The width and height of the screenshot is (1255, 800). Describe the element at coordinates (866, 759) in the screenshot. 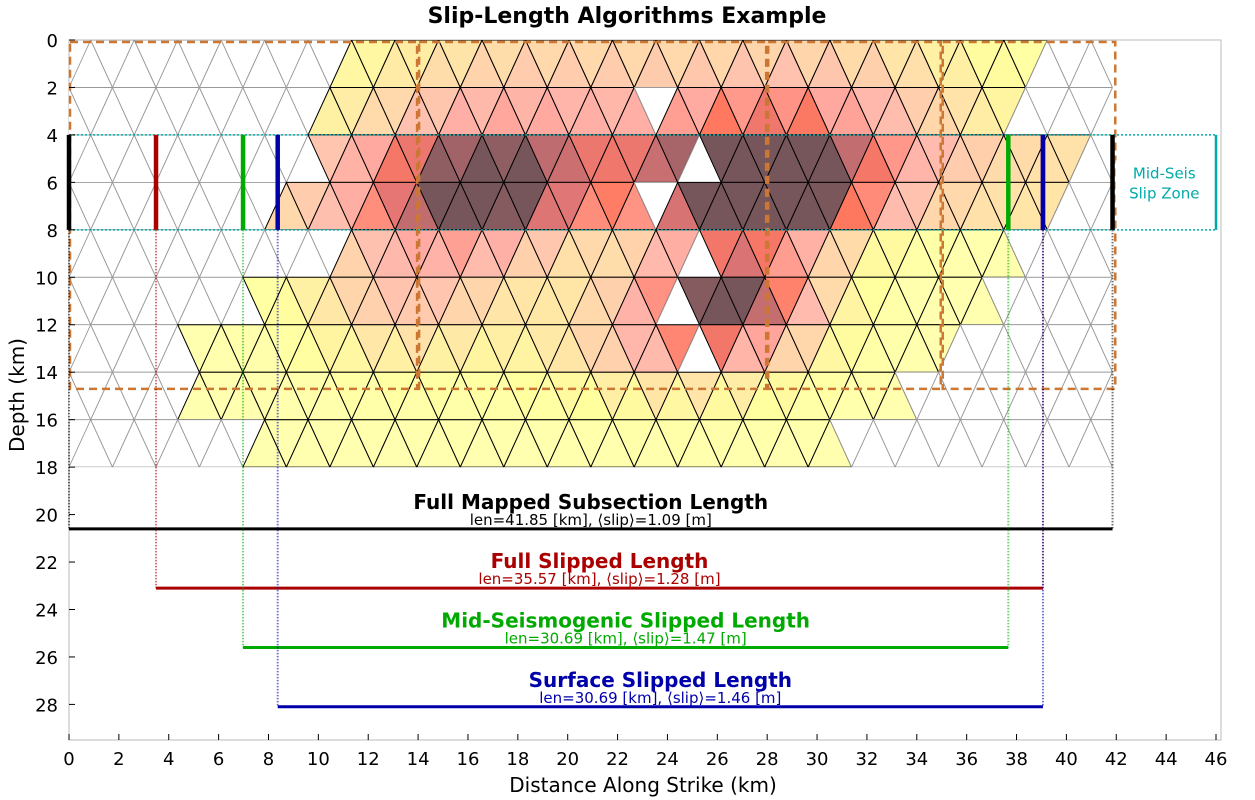

I see `x-tick-label: 32` at that location.